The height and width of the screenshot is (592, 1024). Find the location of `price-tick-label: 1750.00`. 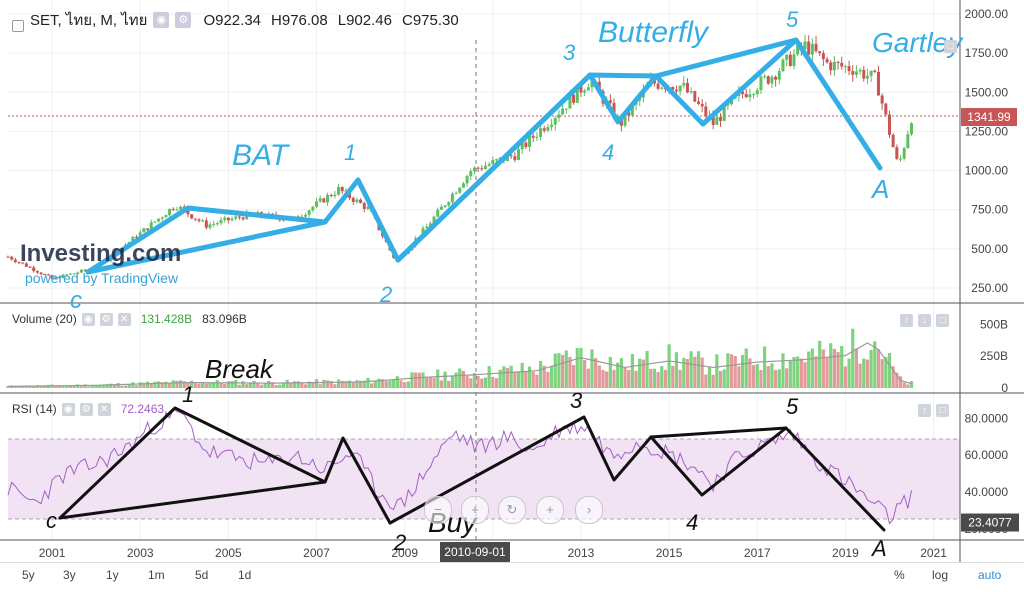

price-tick-label: 1750.00 is located at coordinates (987, 53).